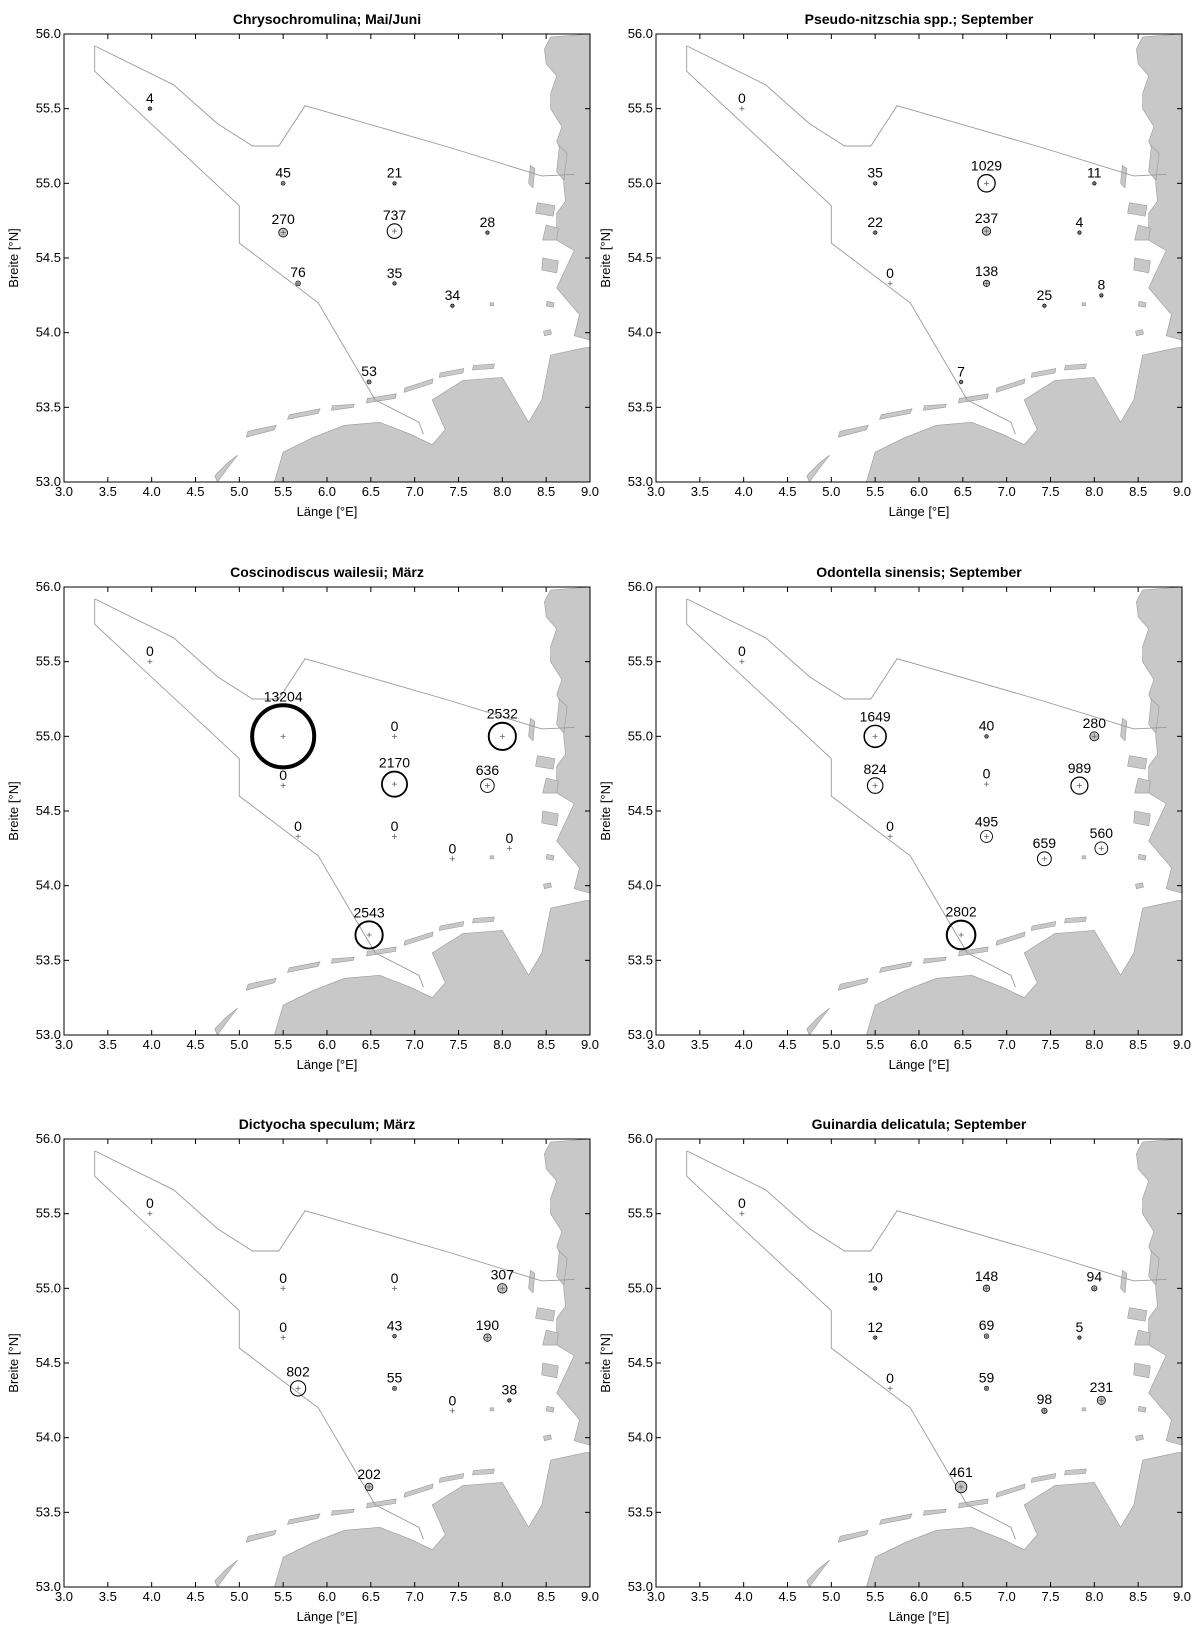  I want to click on station-marker: 824, so click(875, 777).